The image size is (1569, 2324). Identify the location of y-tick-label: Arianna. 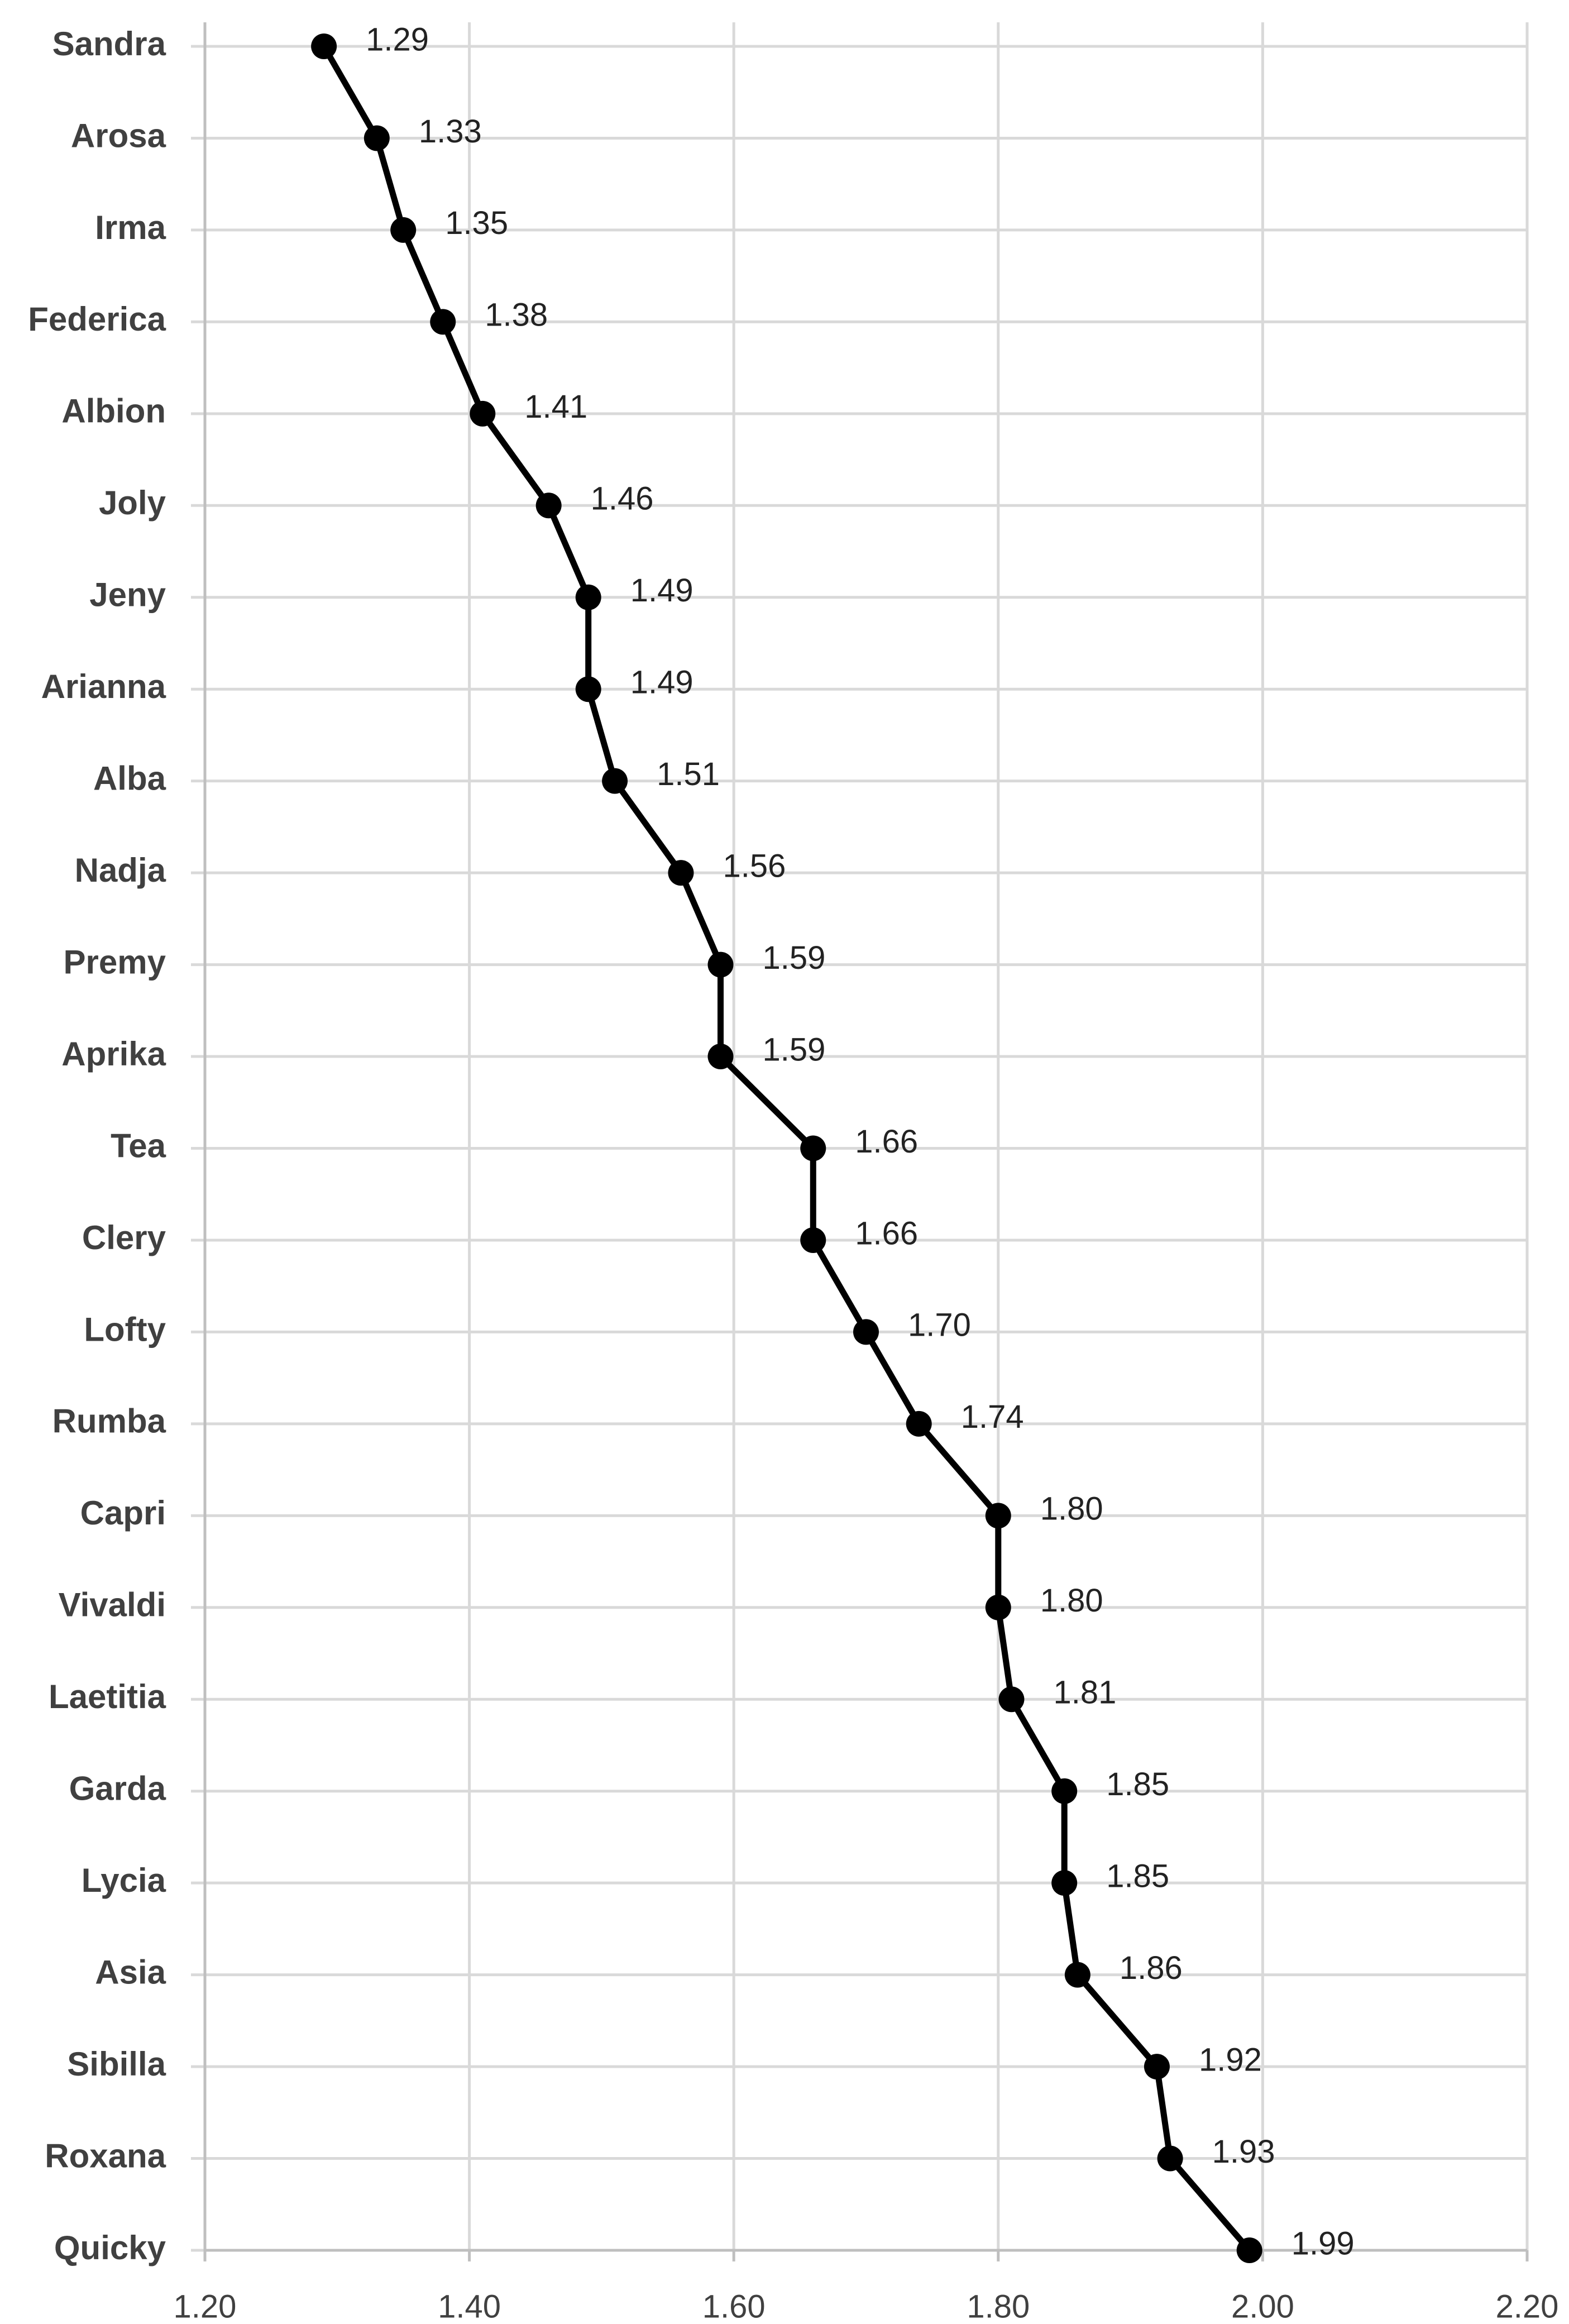
(103, 687).